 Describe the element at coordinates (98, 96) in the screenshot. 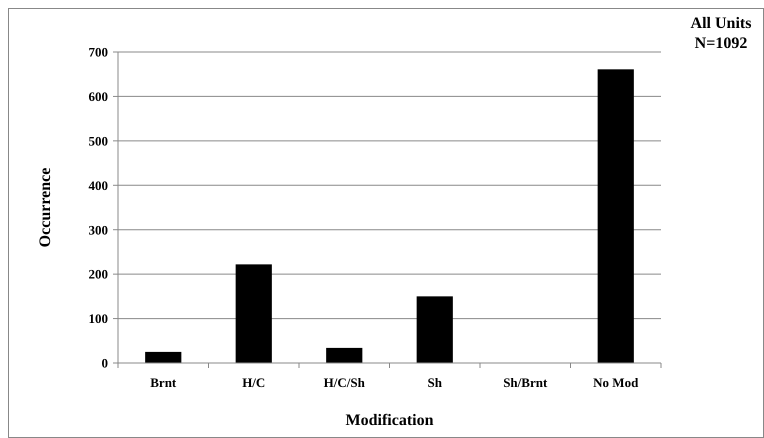

I see `y-tick-label: 600` at that location.